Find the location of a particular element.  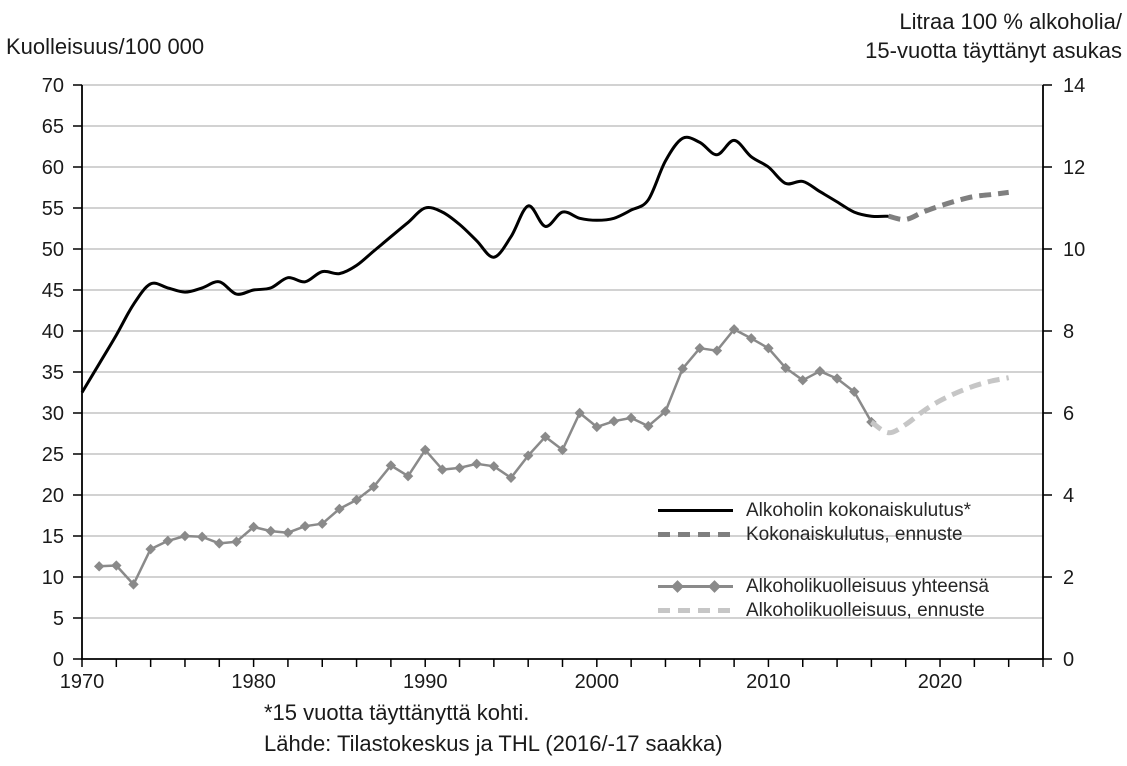

legend-item-mortality-forecast: Alkoholikuolleisuus, ennuste is located at coordinates (823, 611).